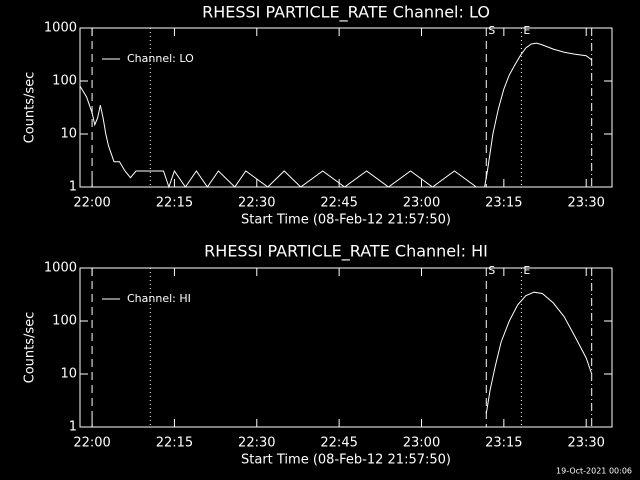 The height and width of the screenshot is (480, 640). I want to click on chart-title: RHESSI PARTICLE_RATE Channel: HI, so click(346, 252).